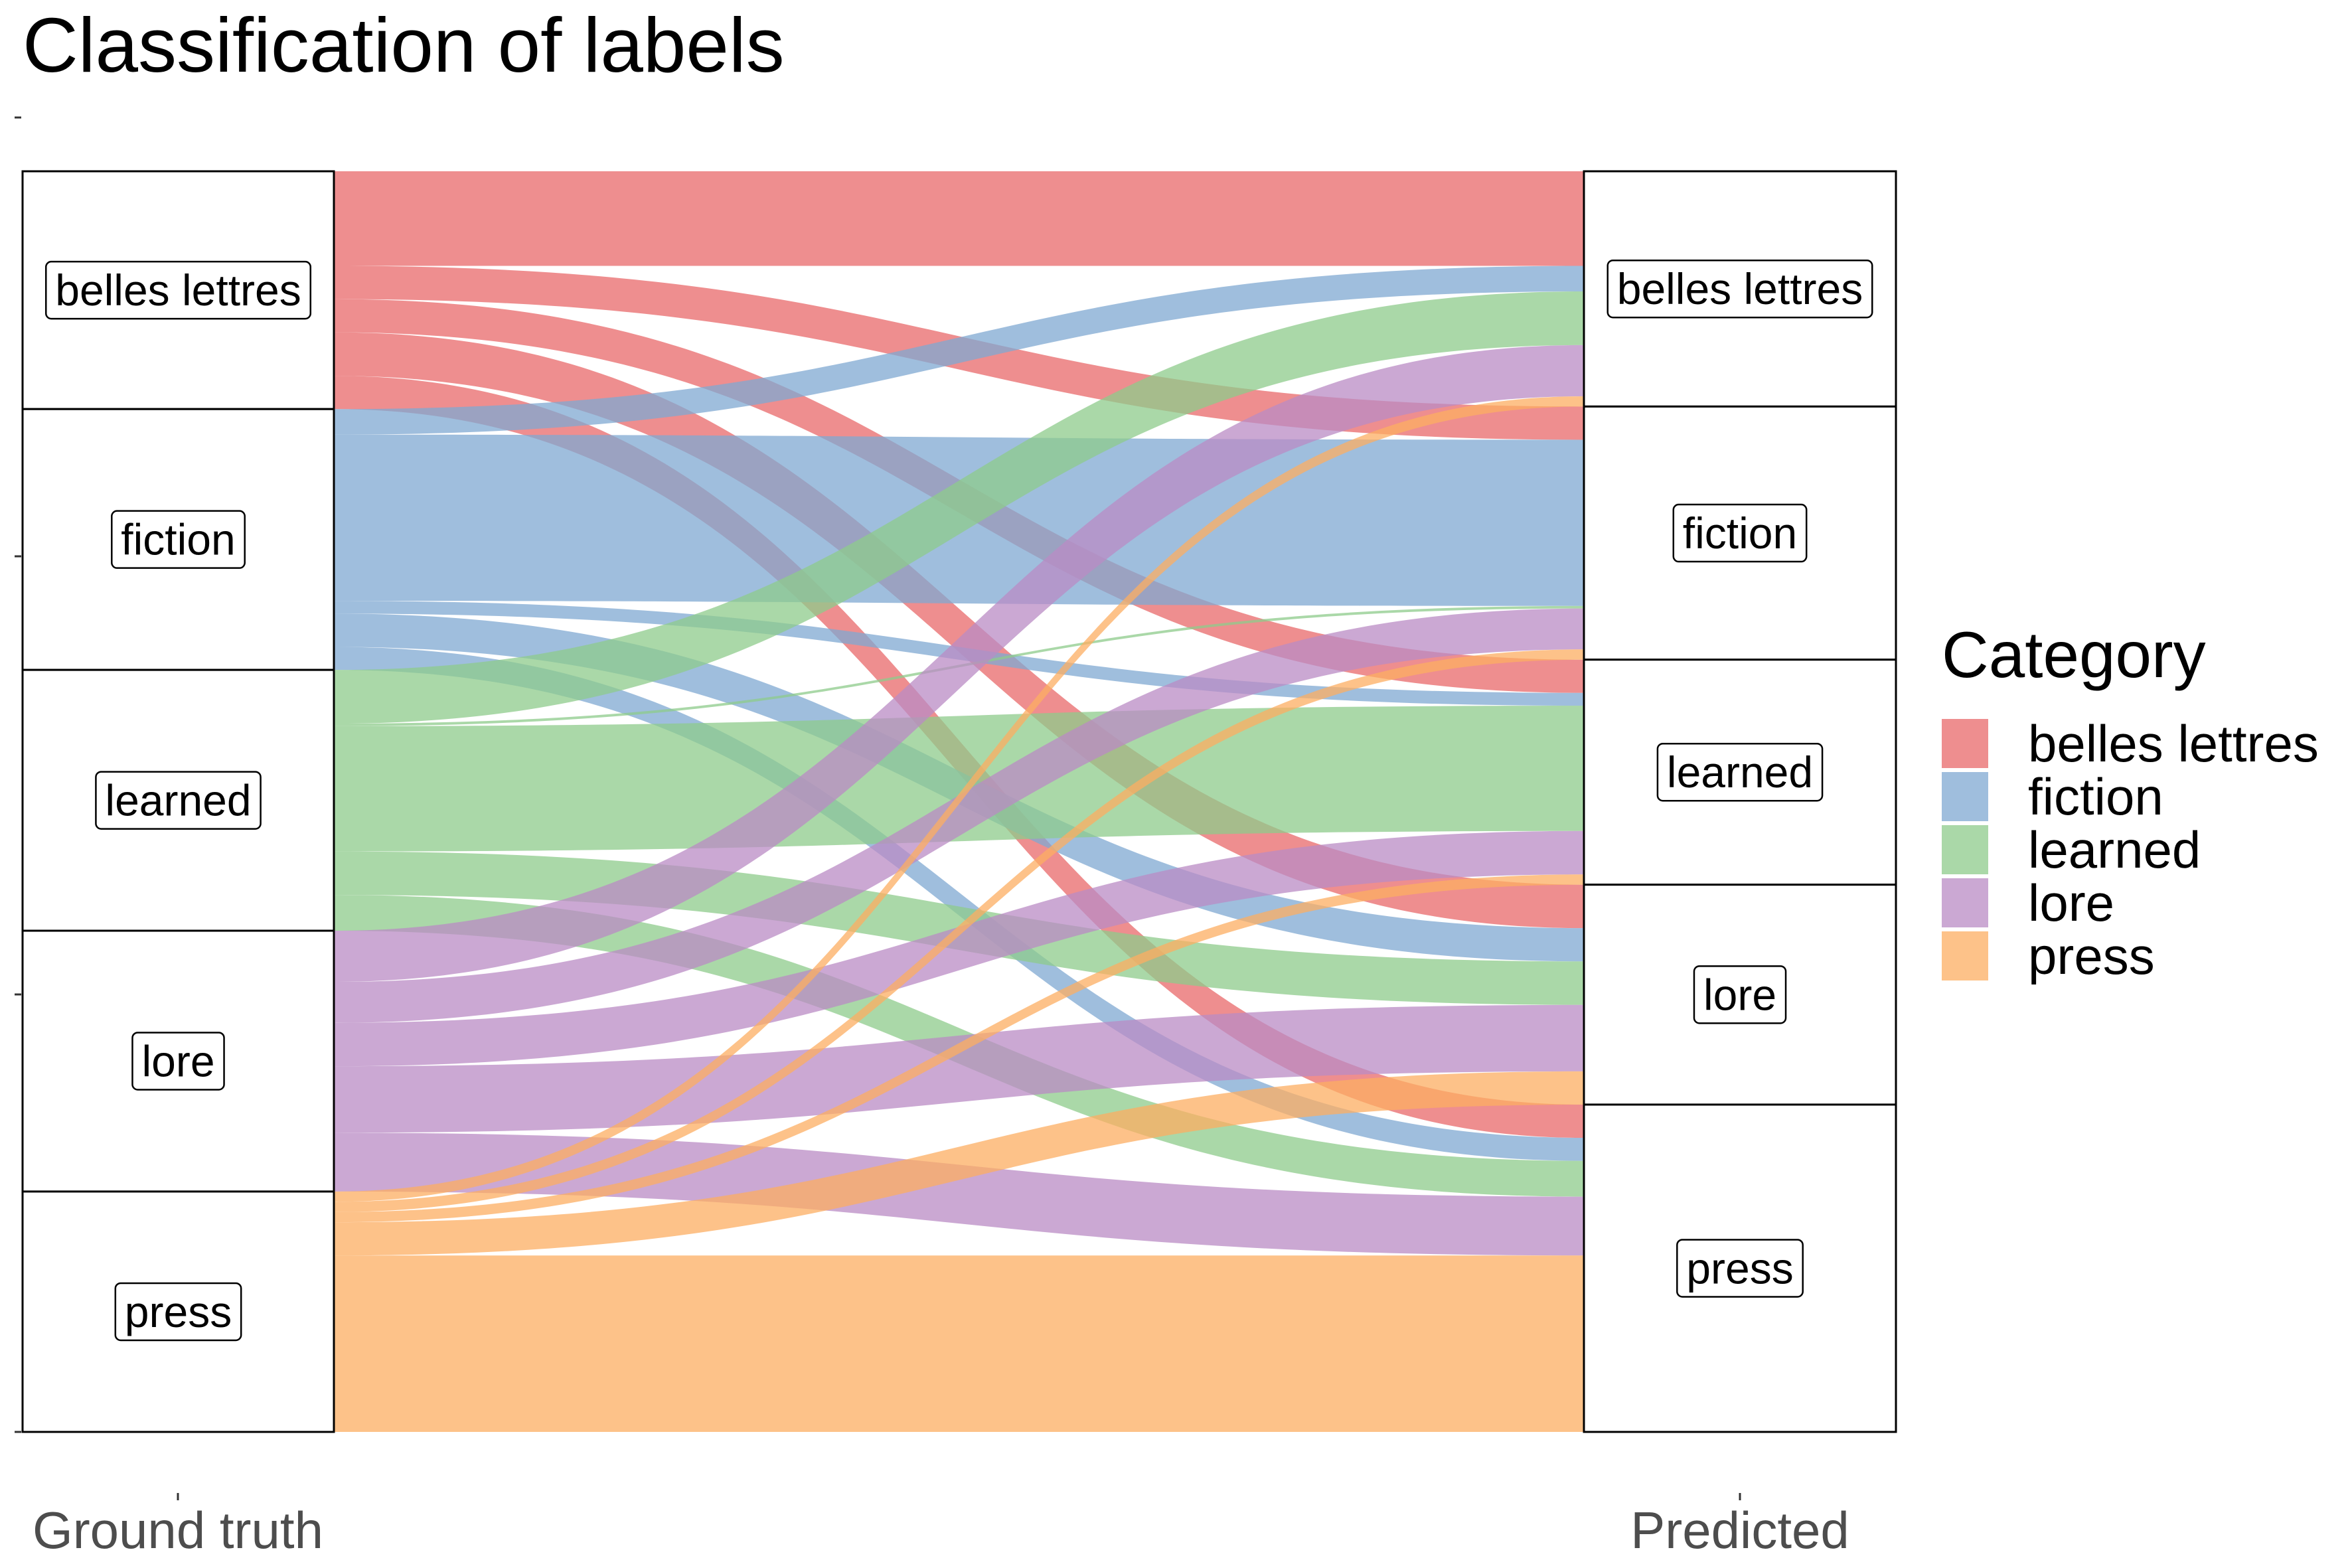 This screenshot has width=2352, height=1568. I want to click on stratum-label-box-ground-truth-belles-lettres, so click(178, 290).